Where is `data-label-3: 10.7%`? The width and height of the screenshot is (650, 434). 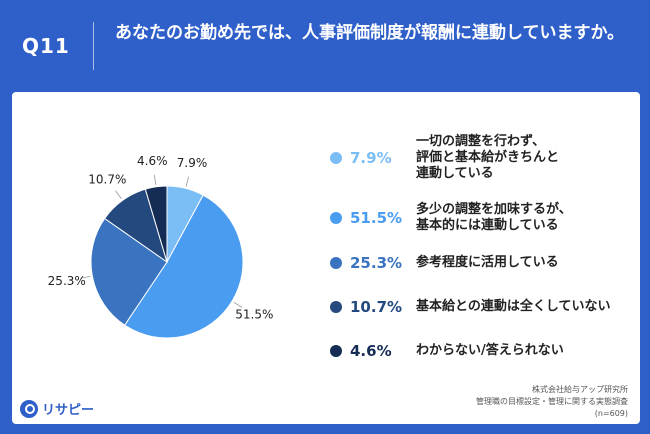
data-label-3: 10.7% is located at coordinates (107, 179).